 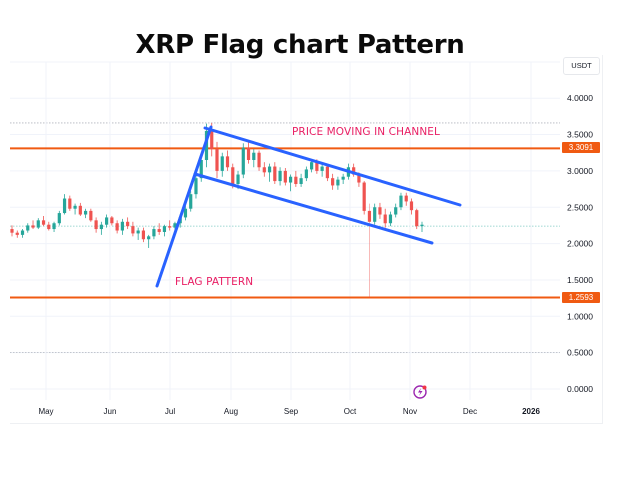 What do you see at coordinates (581, 297) in the screenshot?
I see `price-tag-support: 1.2593` at bounding box center [581, 297].